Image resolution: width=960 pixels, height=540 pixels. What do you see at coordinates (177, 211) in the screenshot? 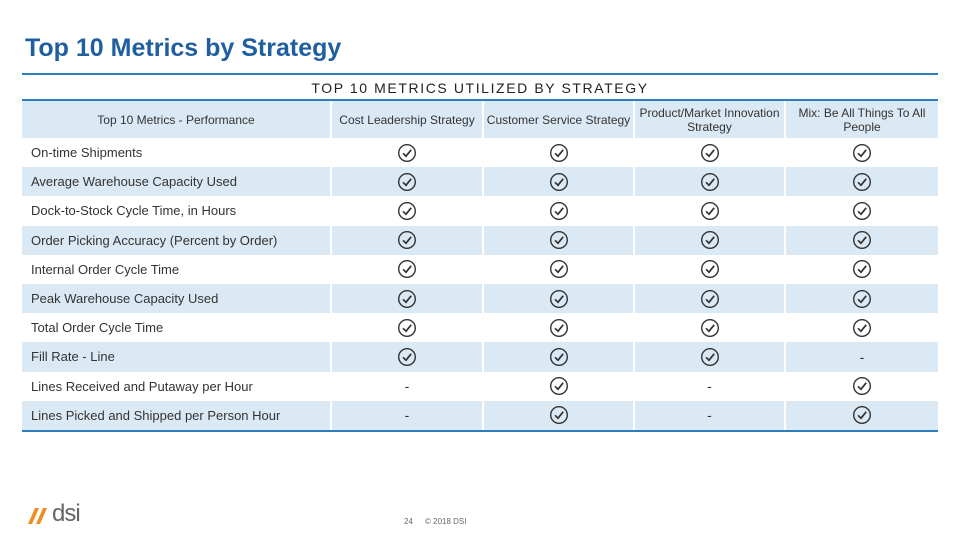
I see `metric-name: Dock-to-Stock Cycle Time, in Hours` at bounding box center [177, 211].